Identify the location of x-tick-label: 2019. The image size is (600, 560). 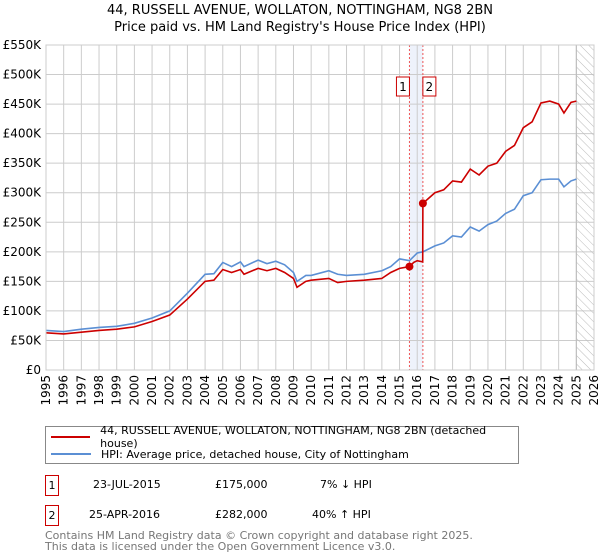
(470, 390).